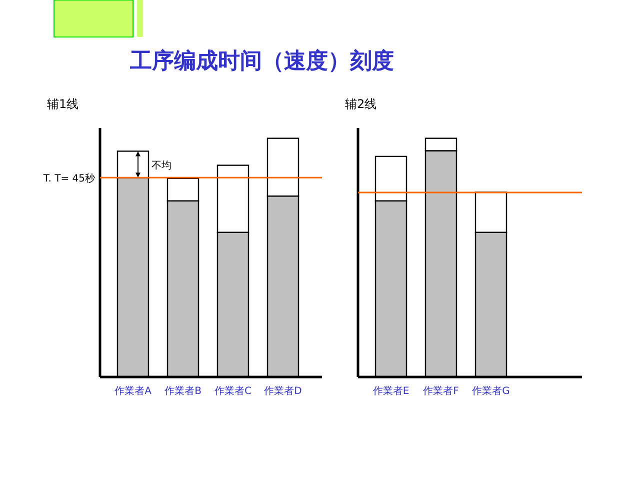 This screenshot has height=477, width=635. Describe the element at coordinates (183, 391) in the screenshot. I see `x-tick-label: 作業者B` at that location.